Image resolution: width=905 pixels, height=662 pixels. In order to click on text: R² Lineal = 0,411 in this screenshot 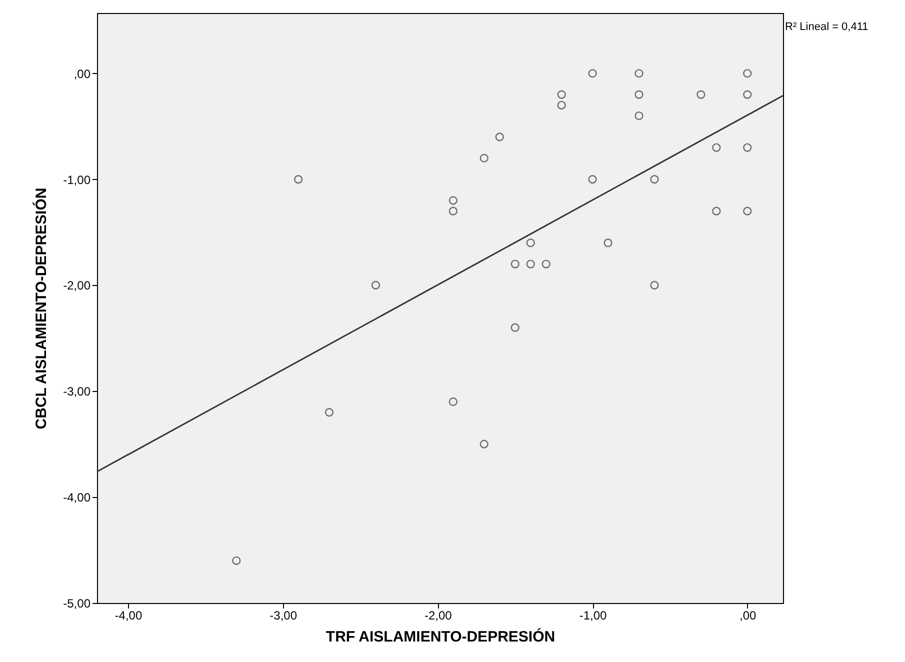, I will do `click(826, 27)`.